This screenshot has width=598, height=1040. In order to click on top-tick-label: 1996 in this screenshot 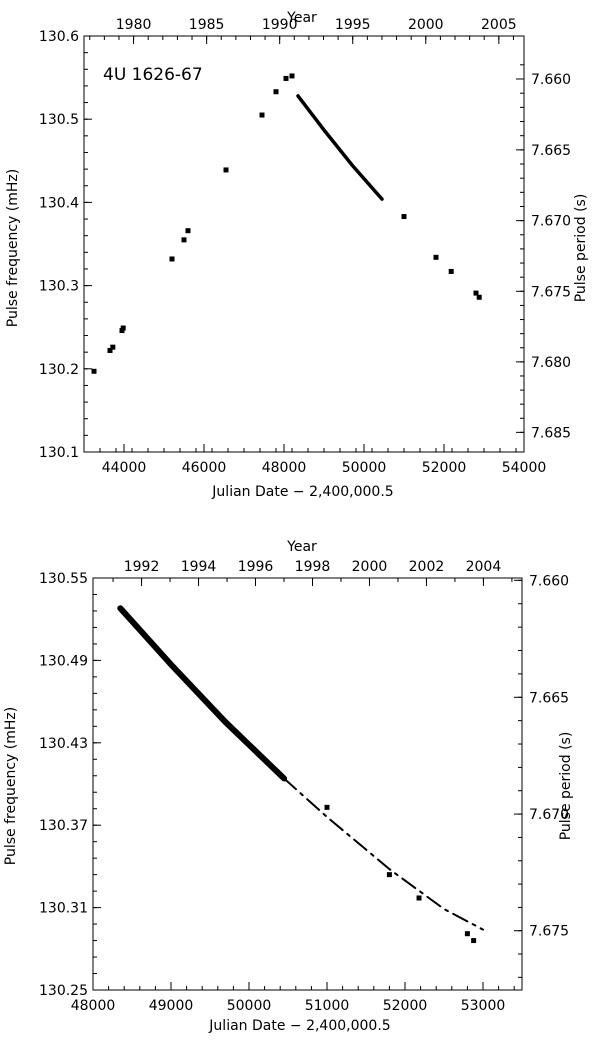, I will do `click(256, 567)`.